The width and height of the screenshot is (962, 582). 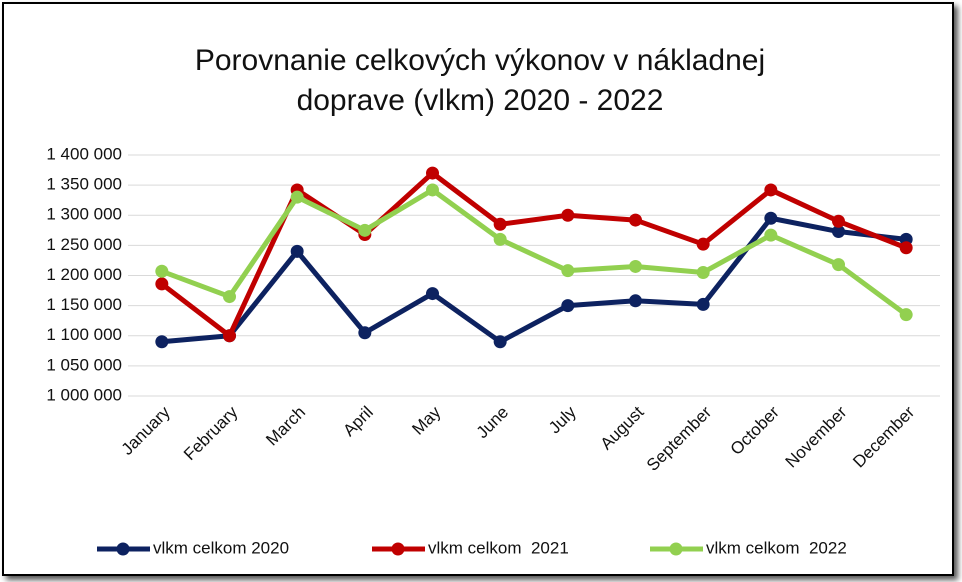 I want to click on chart-title: doprave (vlkm) 2020 - 2022, so click(x=480, y=100).